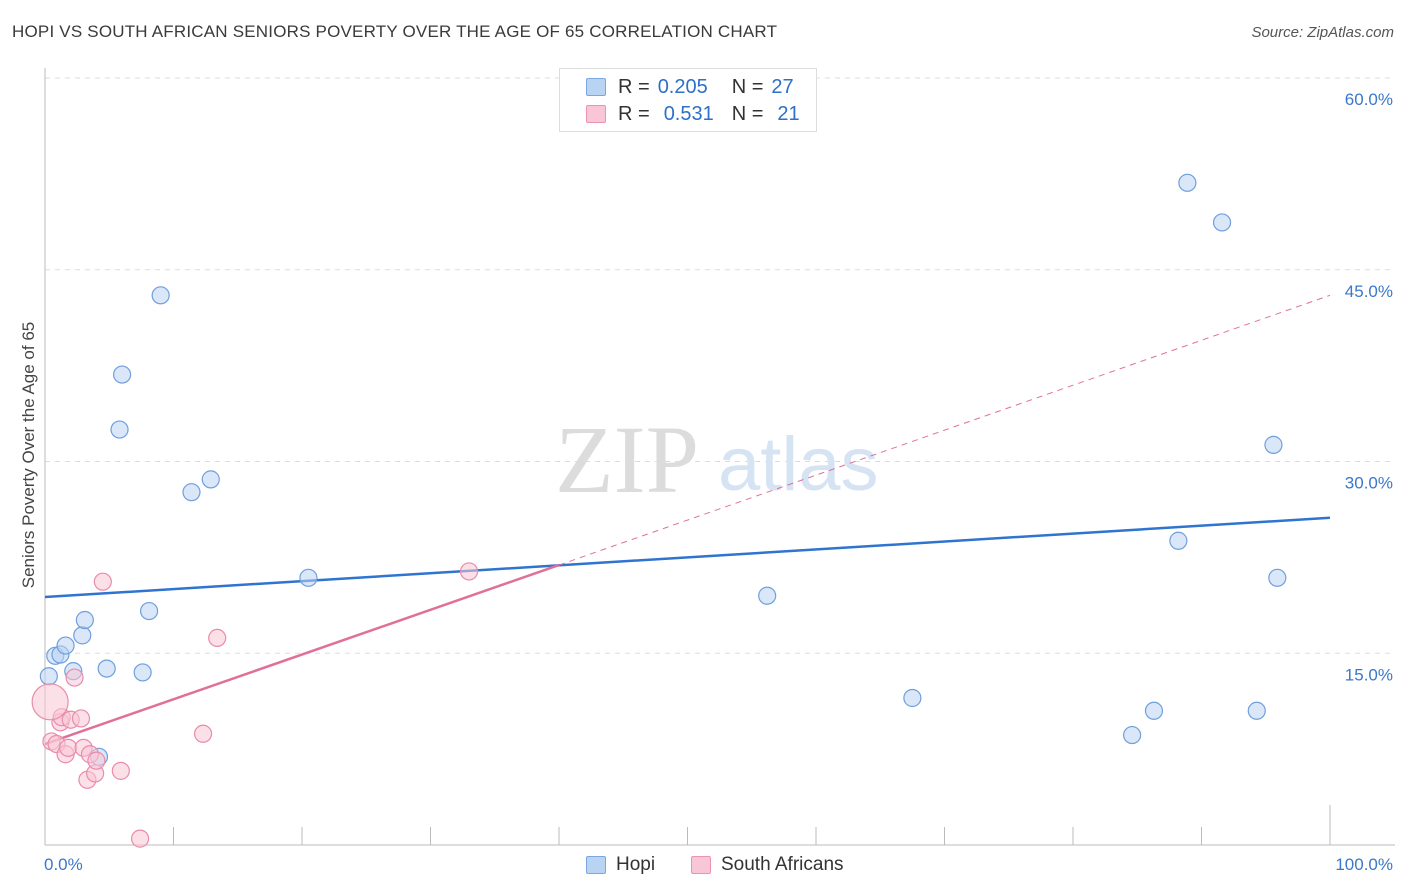 The image size is (1406, 892). I want to click on y-tick-label: 30.0%, so click(1369, 483).